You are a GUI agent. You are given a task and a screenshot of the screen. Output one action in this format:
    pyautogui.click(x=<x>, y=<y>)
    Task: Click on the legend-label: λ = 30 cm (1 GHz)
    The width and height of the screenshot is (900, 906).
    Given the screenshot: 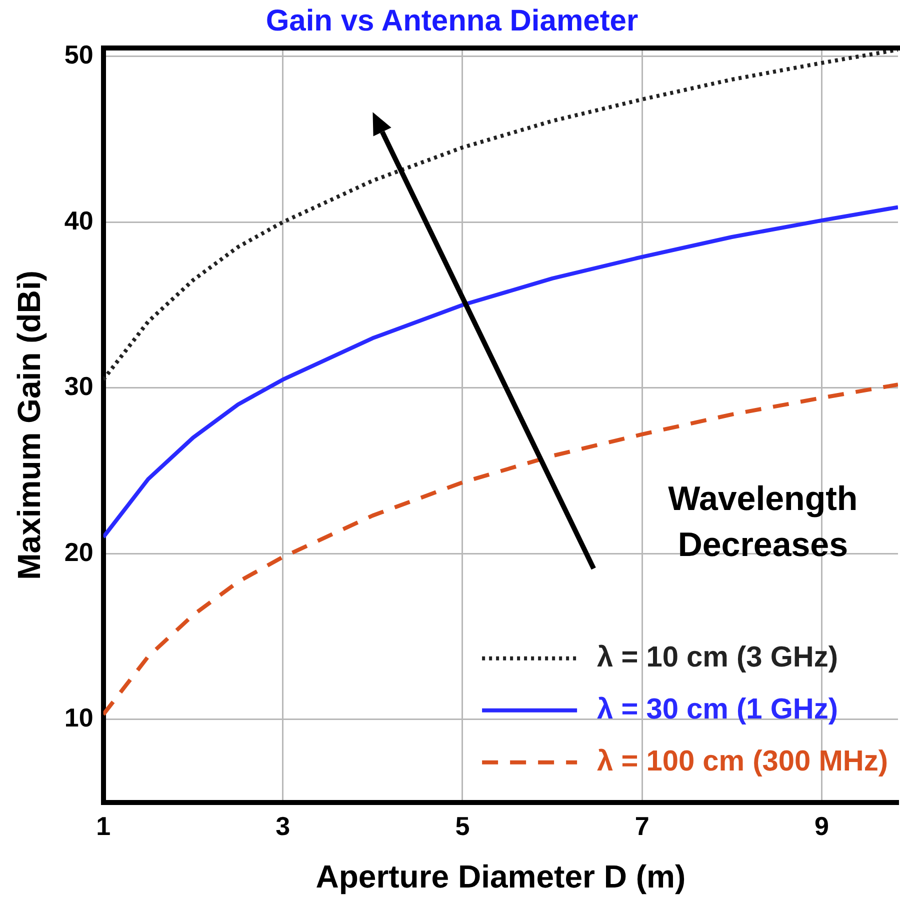 What is the action you would take?
    pyautogui.click(x=717, y=709)
    